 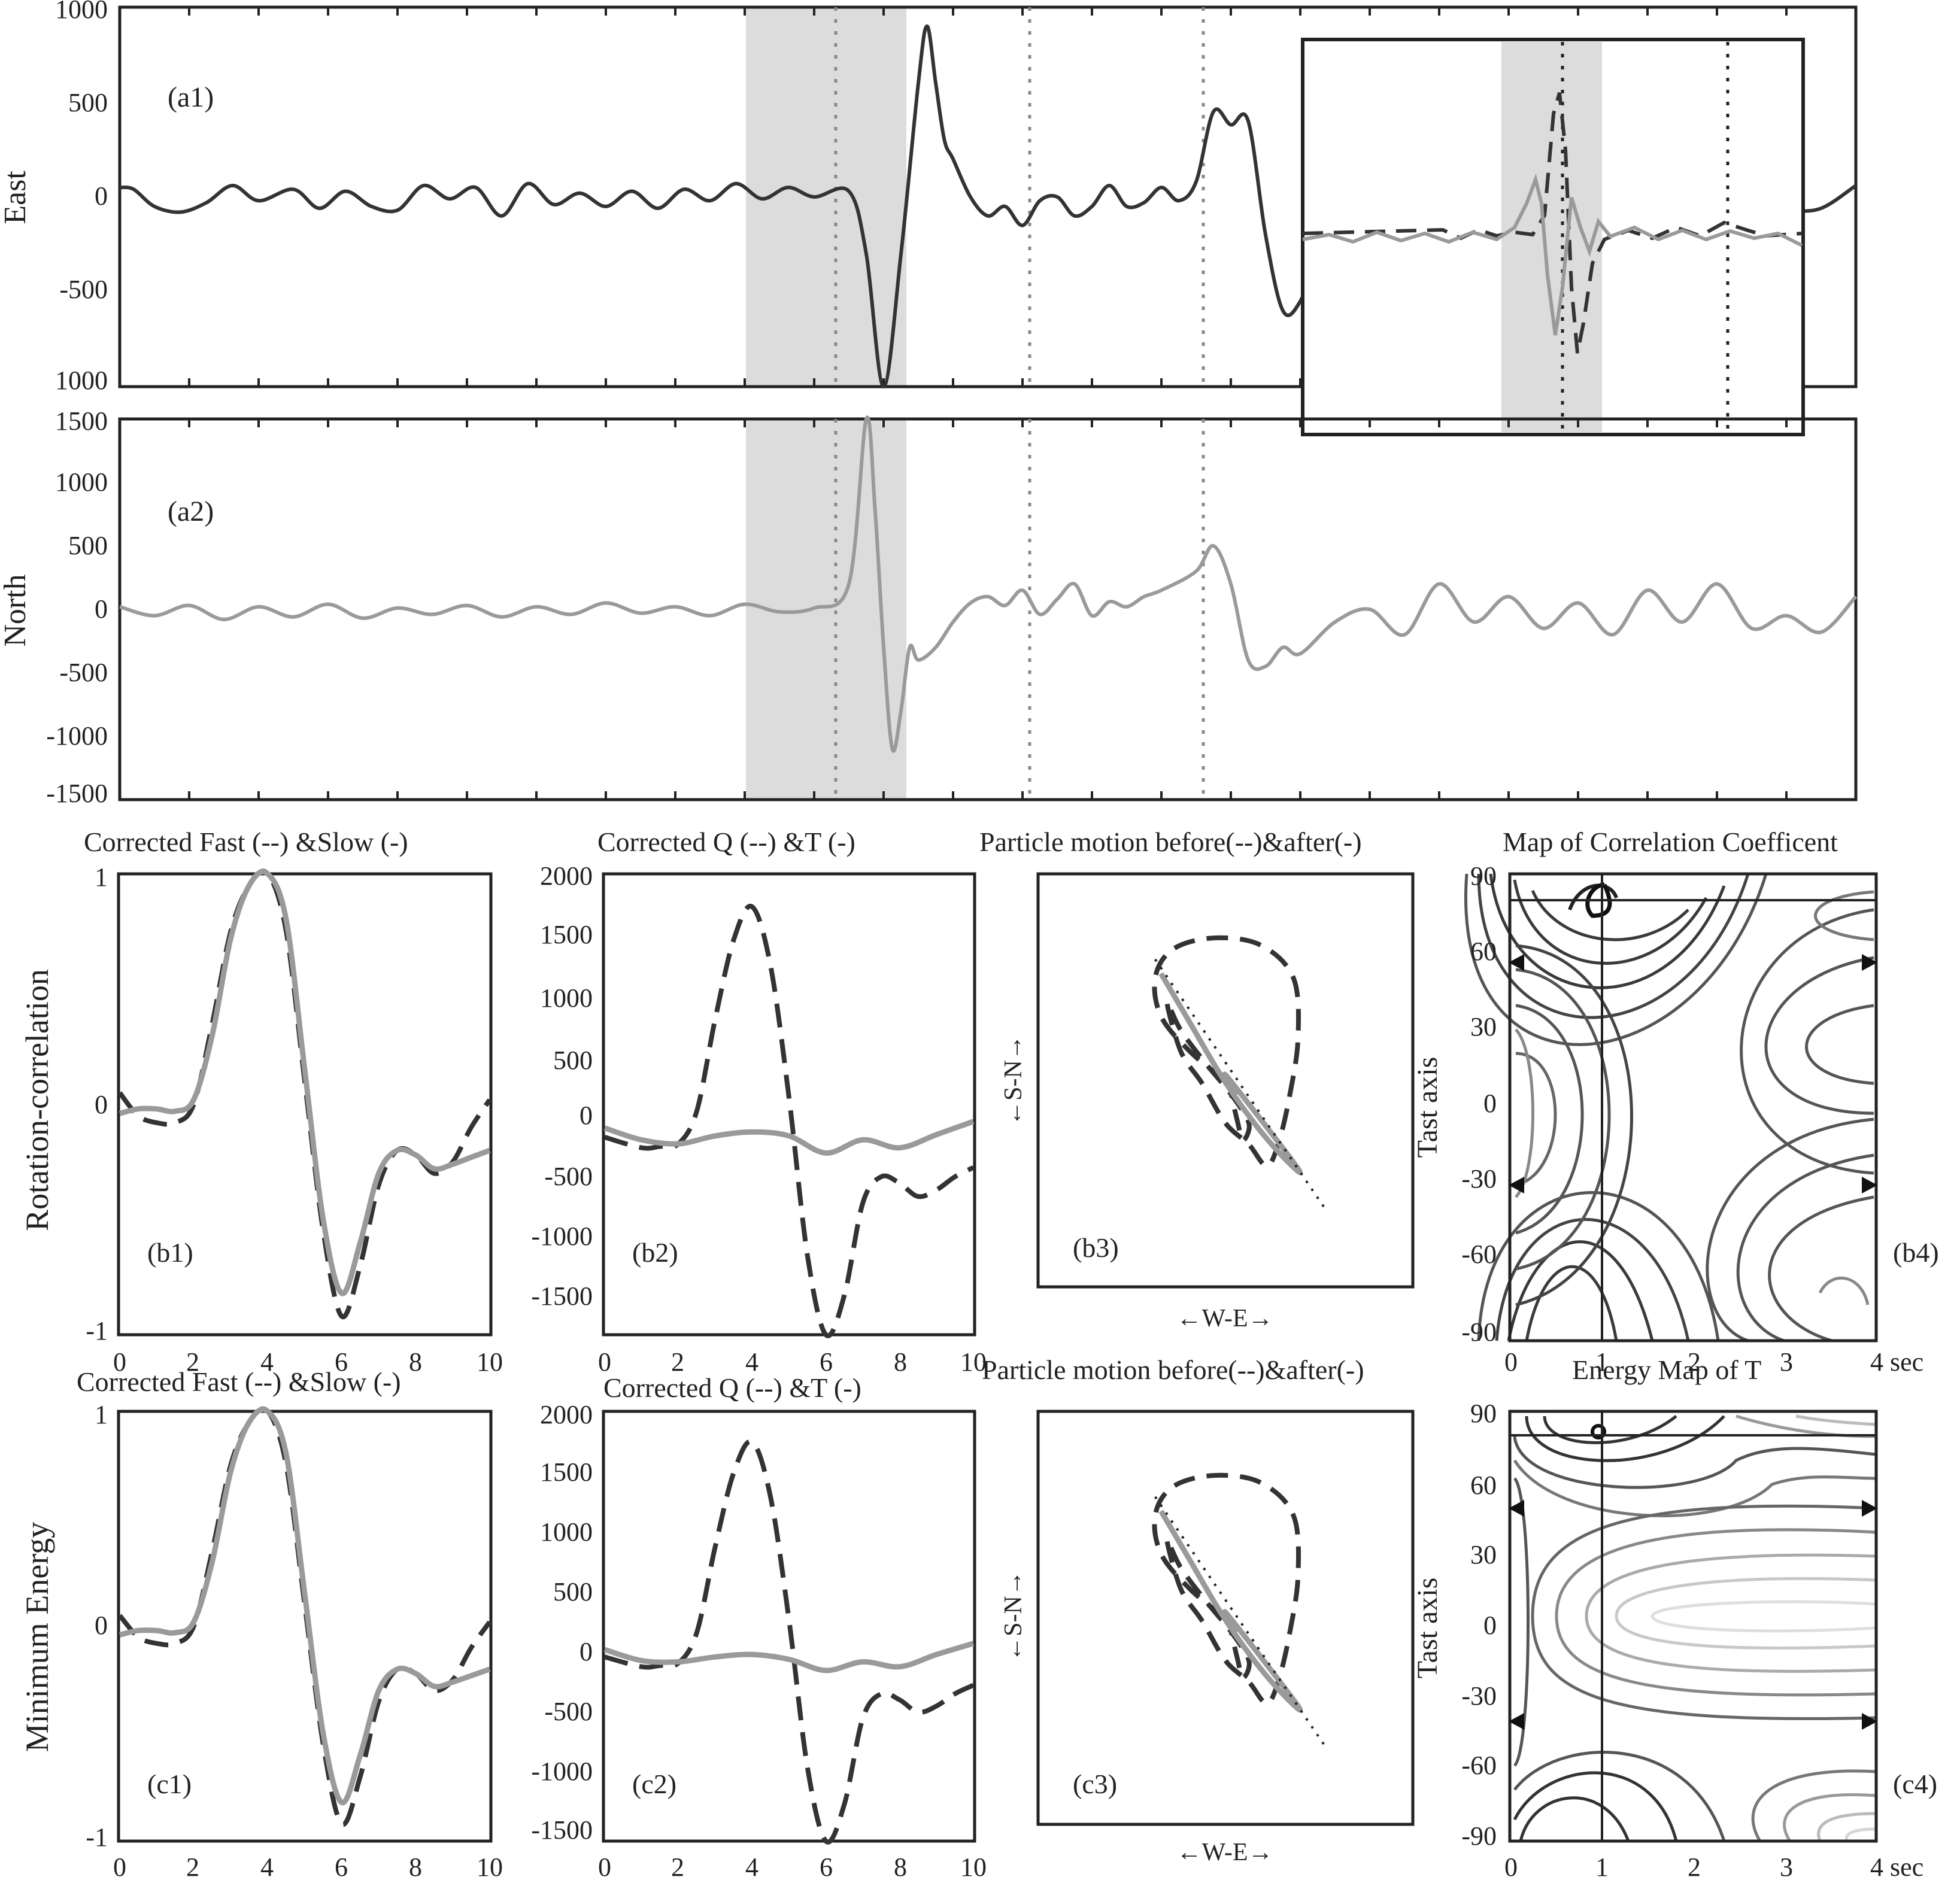 I want to click on before-motion, so click(x=1226, y=1051).